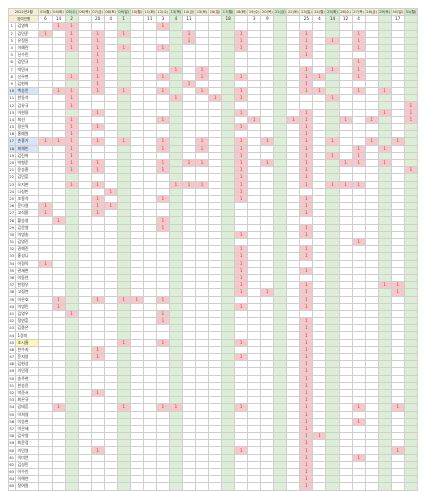 The width and height of the screenshot is (426, 491). Describe the element at coordinates (136, 12) in the screenshot. I see `day-header: 10(월)` at that location.